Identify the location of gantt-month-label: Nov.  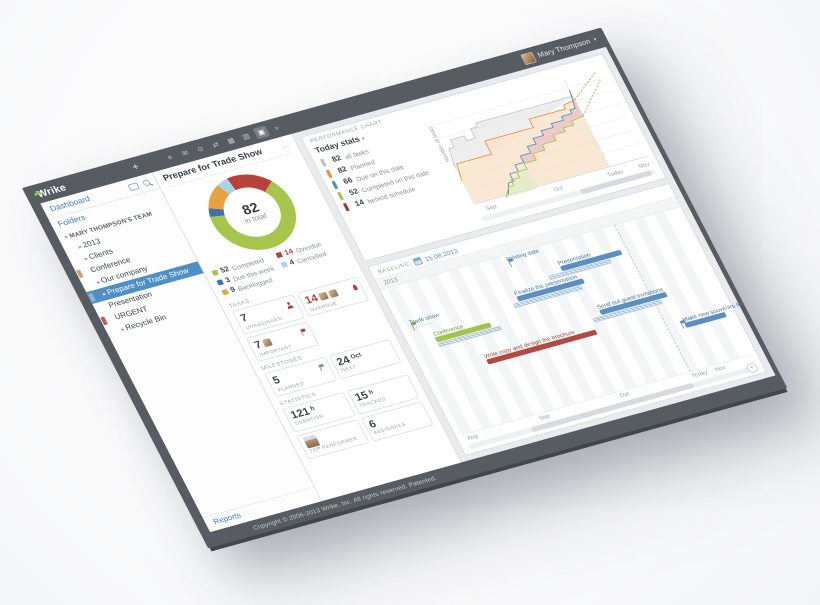
(720, 368).